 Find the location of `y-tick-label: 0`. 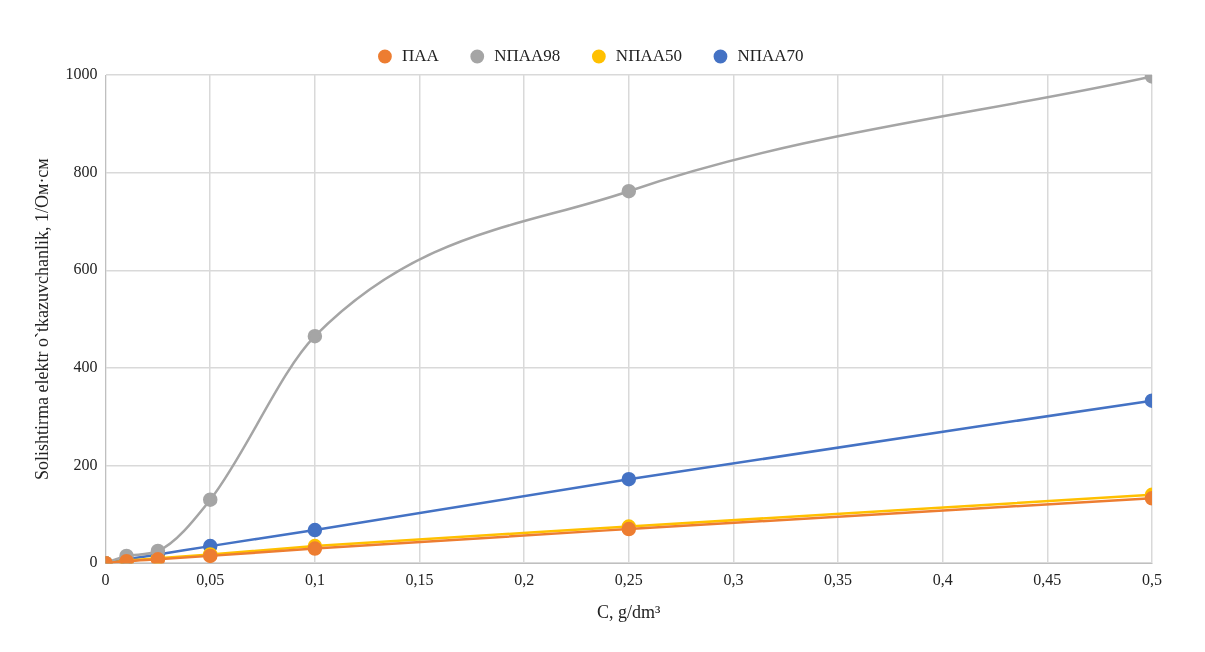

y-tick-label: 0 is located at coordinates (93, 562).